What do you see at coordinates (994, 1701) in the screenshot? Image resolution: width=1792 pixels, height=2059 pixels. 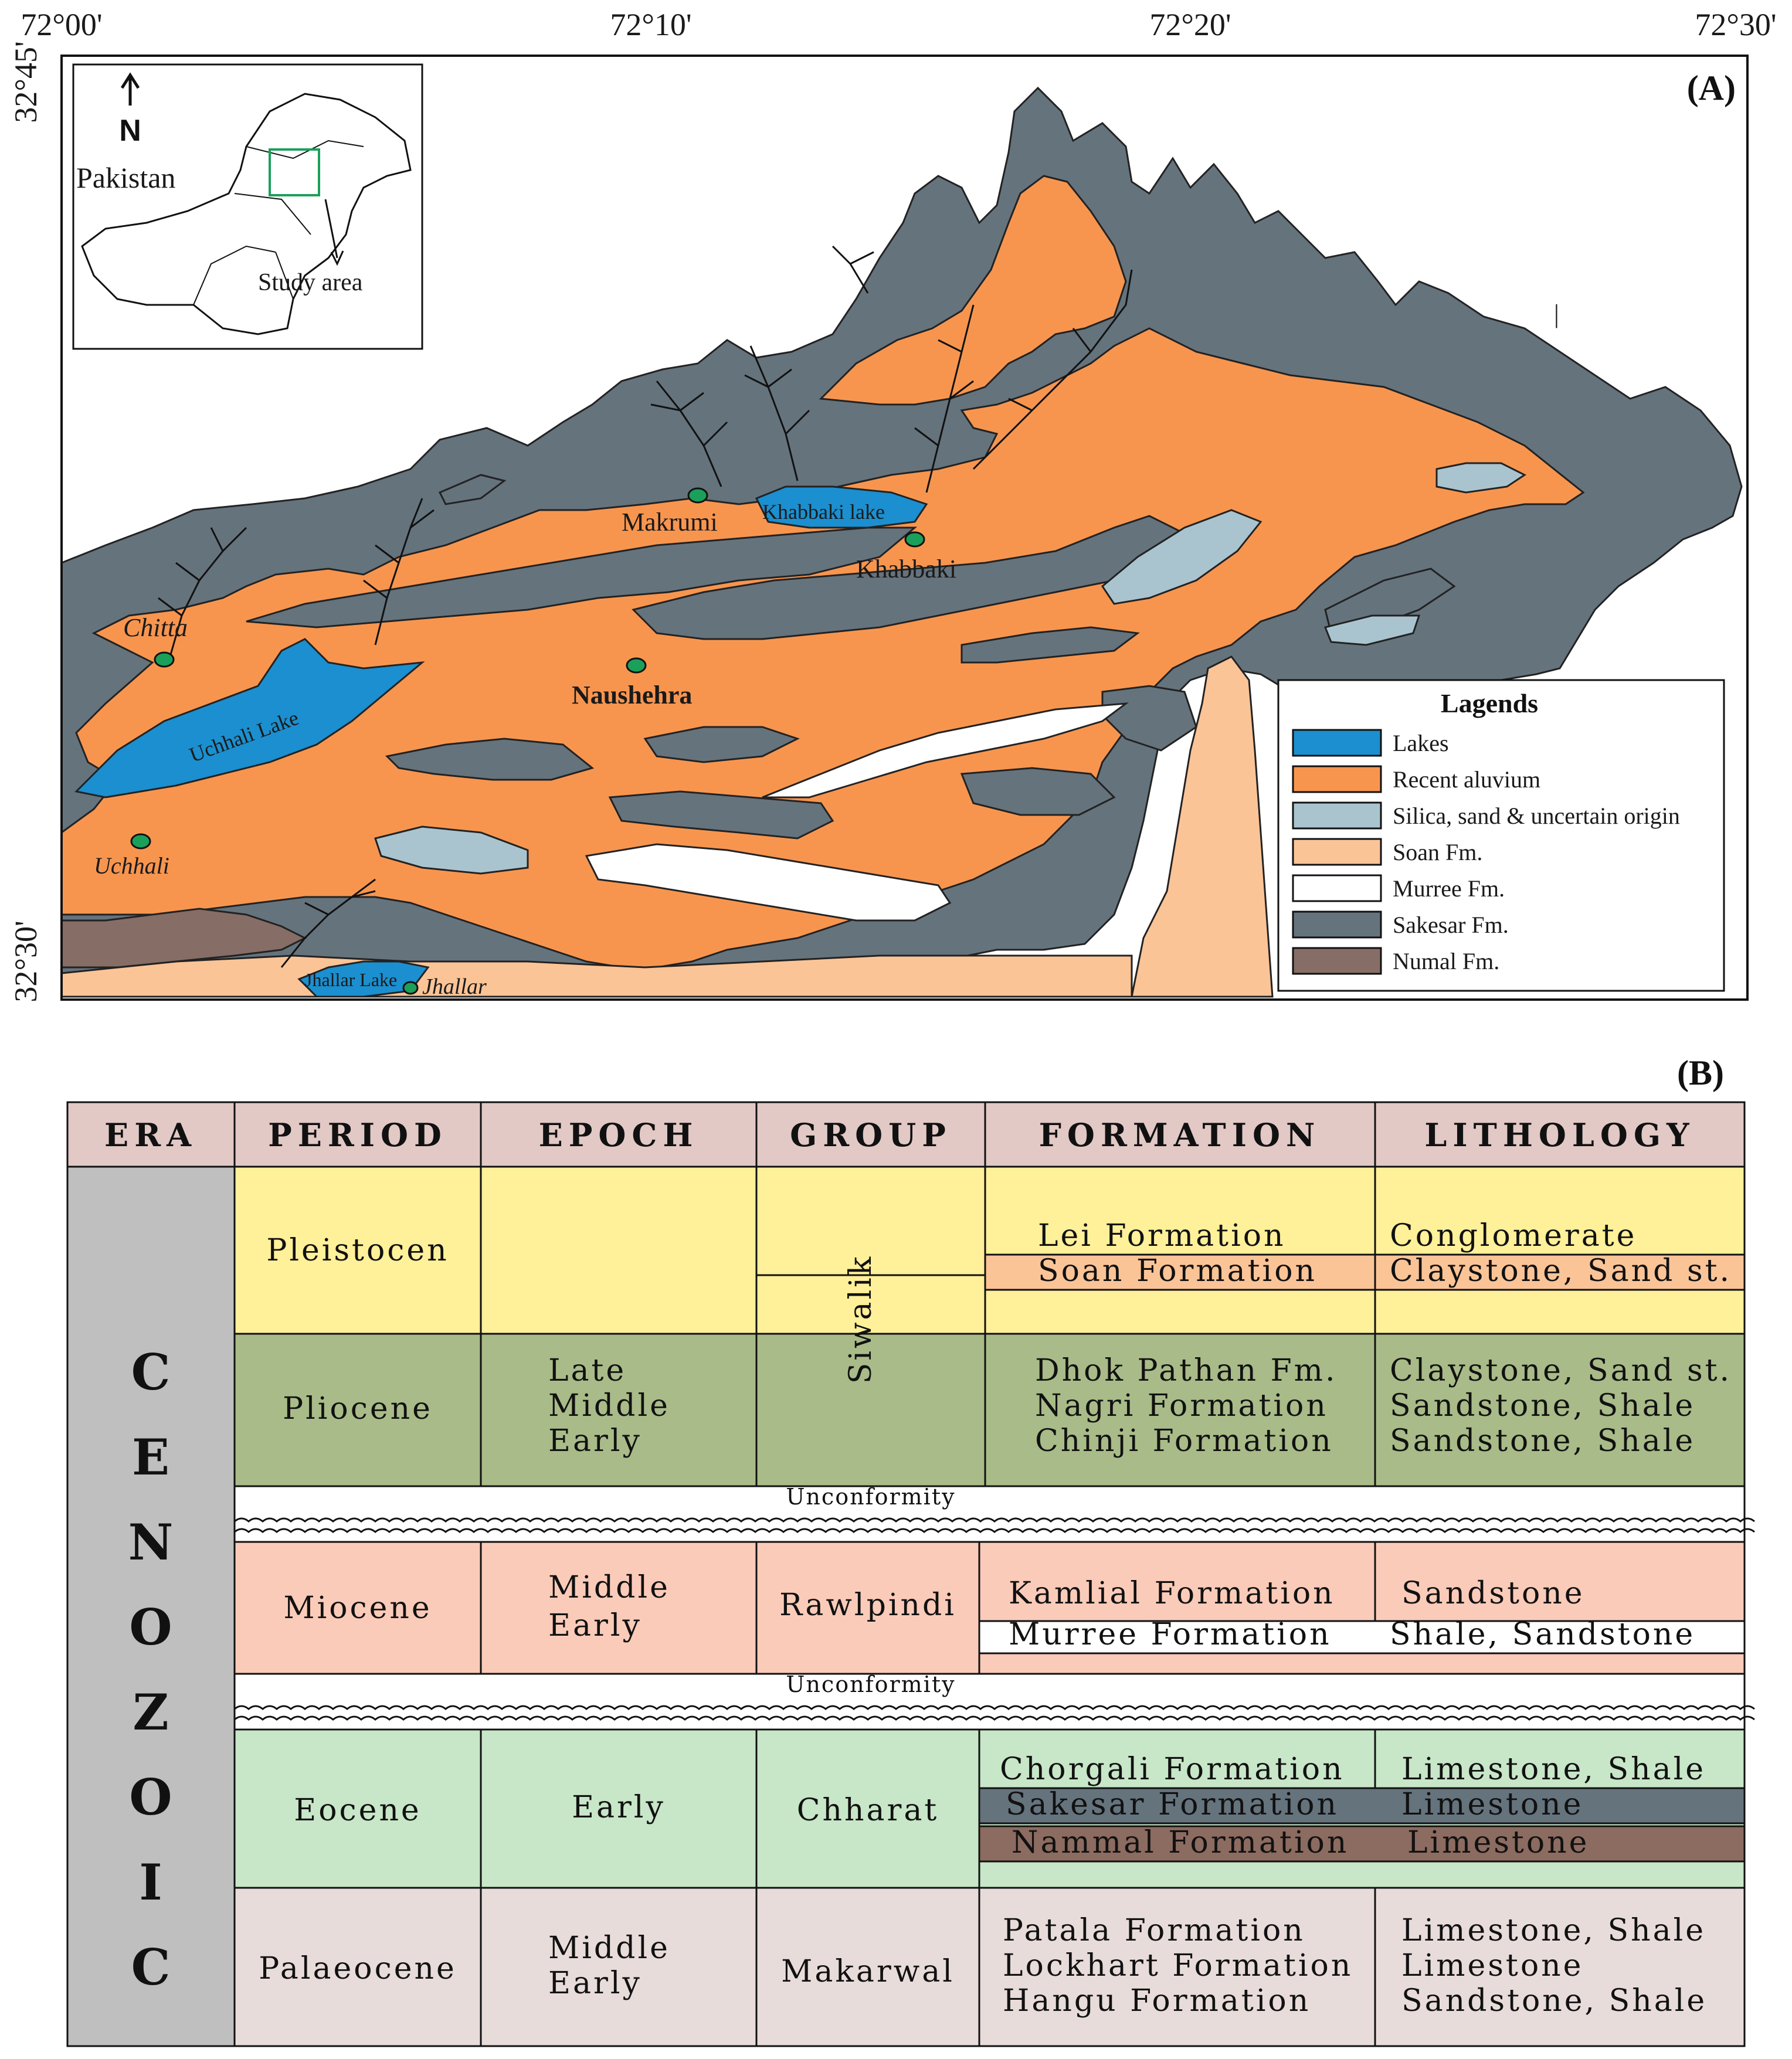 I see `unconformity-2: Unconformity` at bounding box center [994, 1701].